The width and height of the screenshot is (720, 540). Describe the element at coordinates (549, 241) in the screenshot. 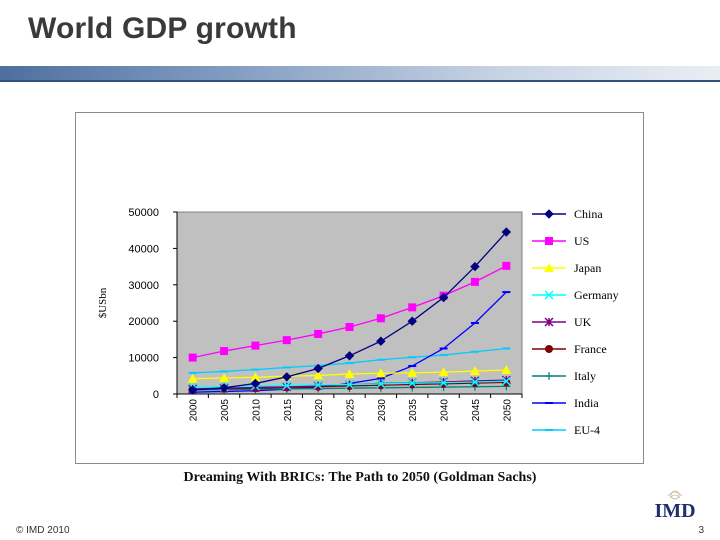

I see `legend-marker-us` at that location.